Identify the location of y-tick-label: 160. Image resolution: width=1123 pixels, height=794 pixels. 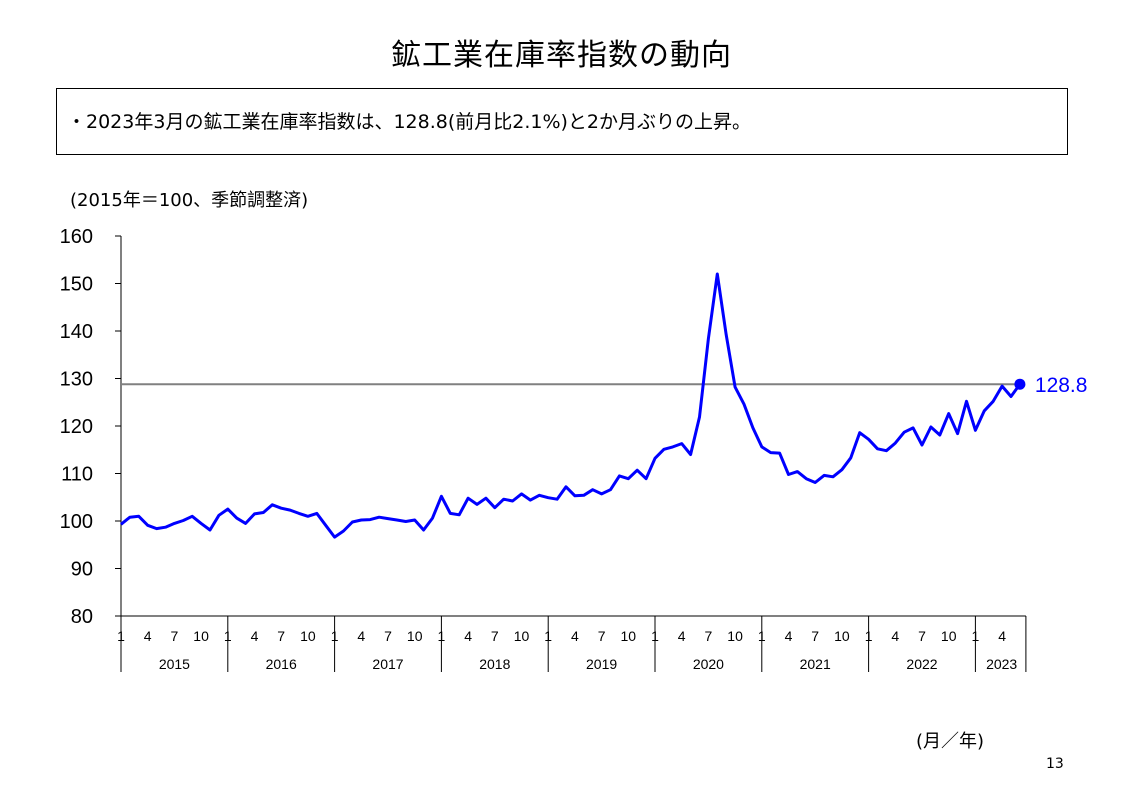
(76, 237).